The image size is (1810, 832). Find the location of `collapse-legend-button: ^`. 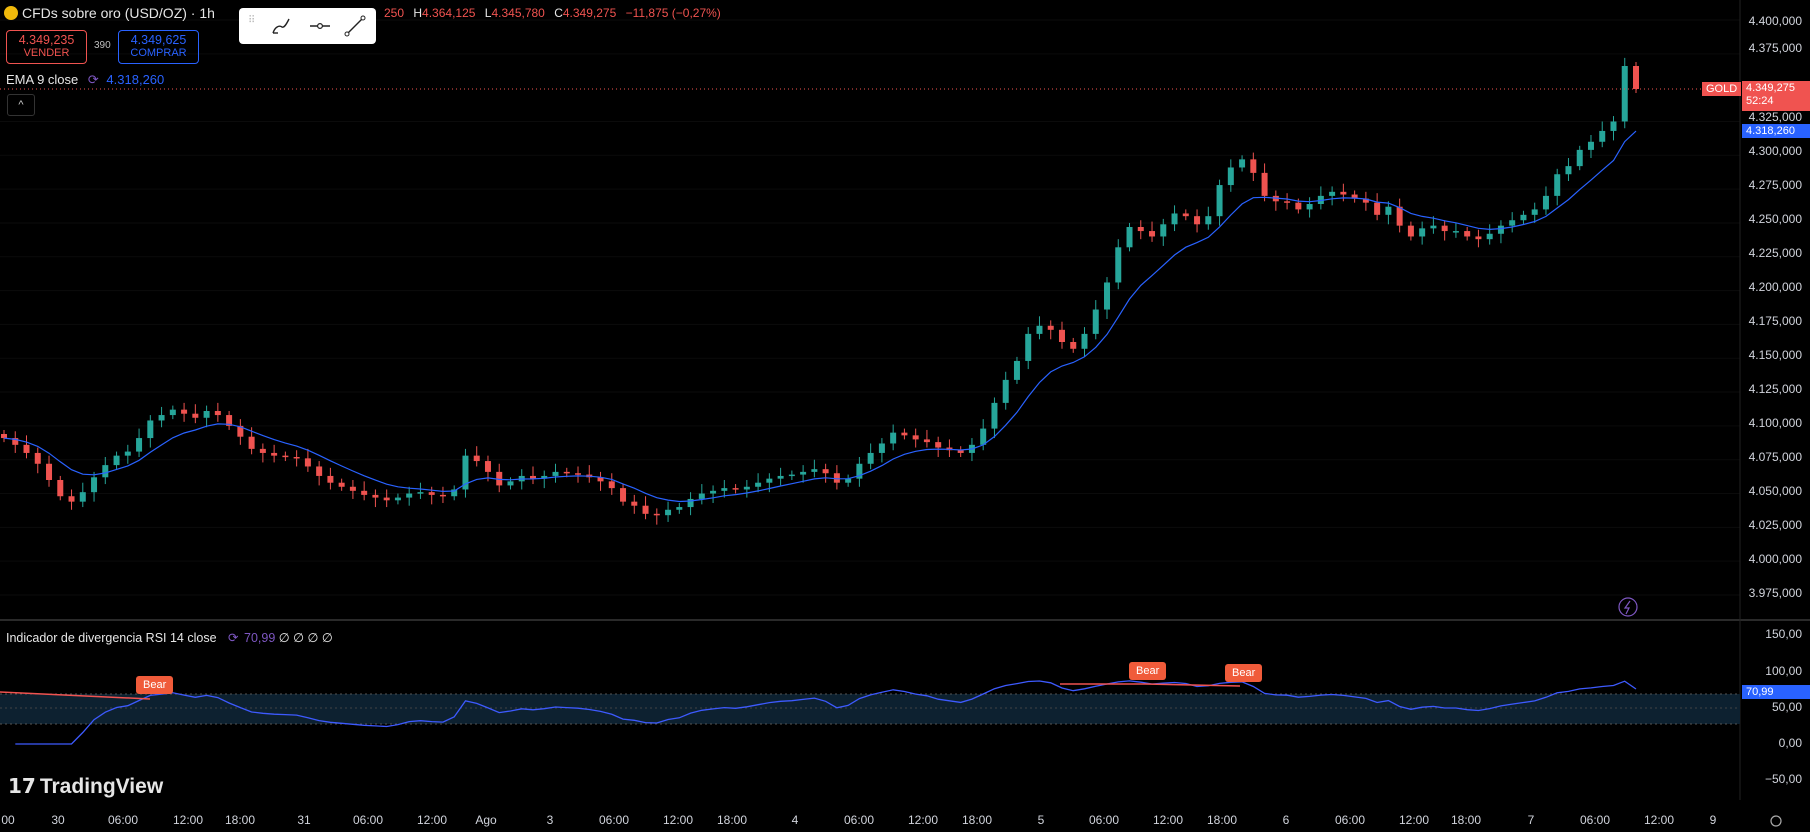

collapse-legend-button: ^ is located at coordinates (21, 105).